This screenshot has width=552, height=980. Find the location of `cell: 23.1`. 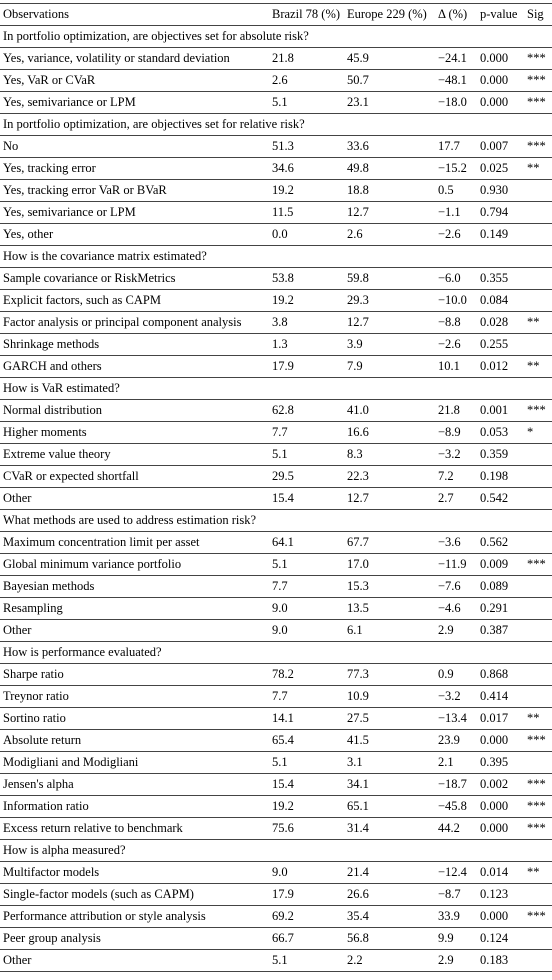

cell: 23.1 is located at coordinates (389, 102).